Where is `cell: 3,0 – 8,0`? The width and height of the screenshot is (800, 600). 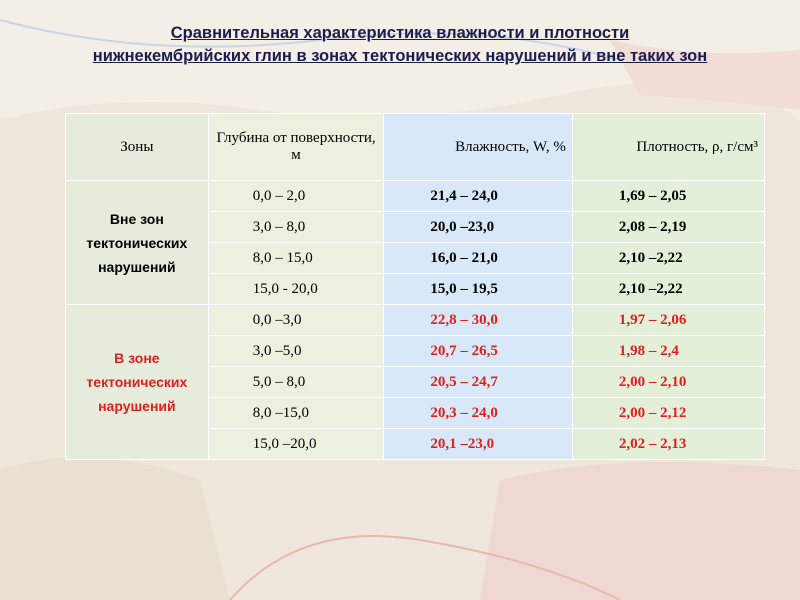
cell: 3,0 – 8,0 is located at coordinates (296, 227).